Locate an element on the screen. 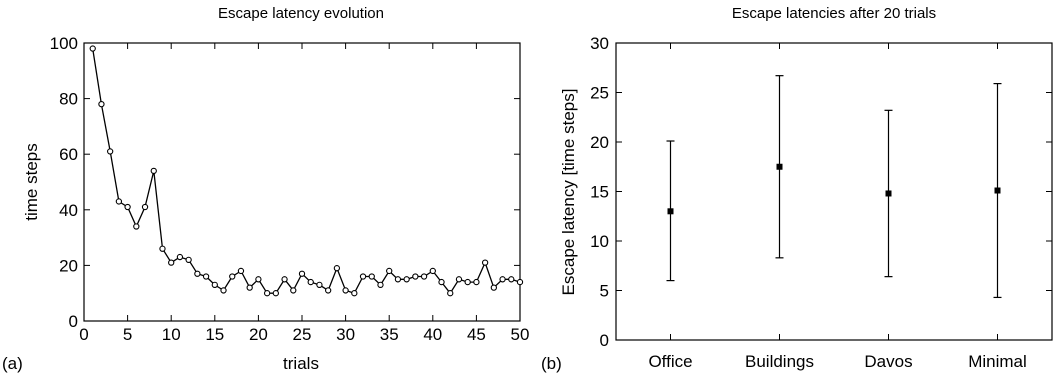 The width and height of the screenshot is (1055, 373). a-xtick-label-5: 25 is located at coordinates (302, 334).